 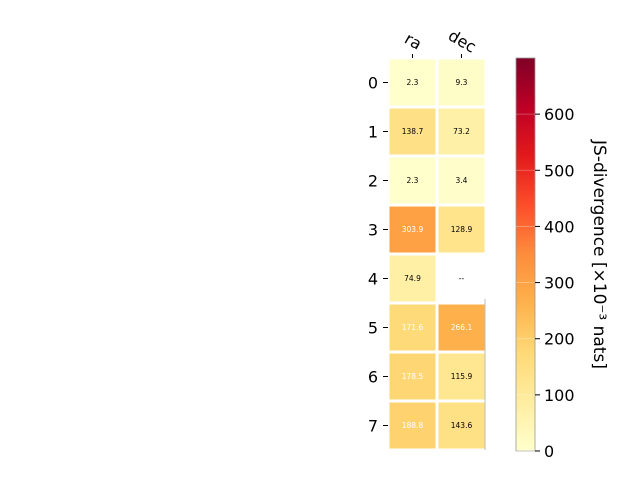 What do you see at coordinates (599, 254) in the screenshot?
I see `colorbar-label: JS-divergence [×10⁻³ nats]` at bounding box center [599, 254].